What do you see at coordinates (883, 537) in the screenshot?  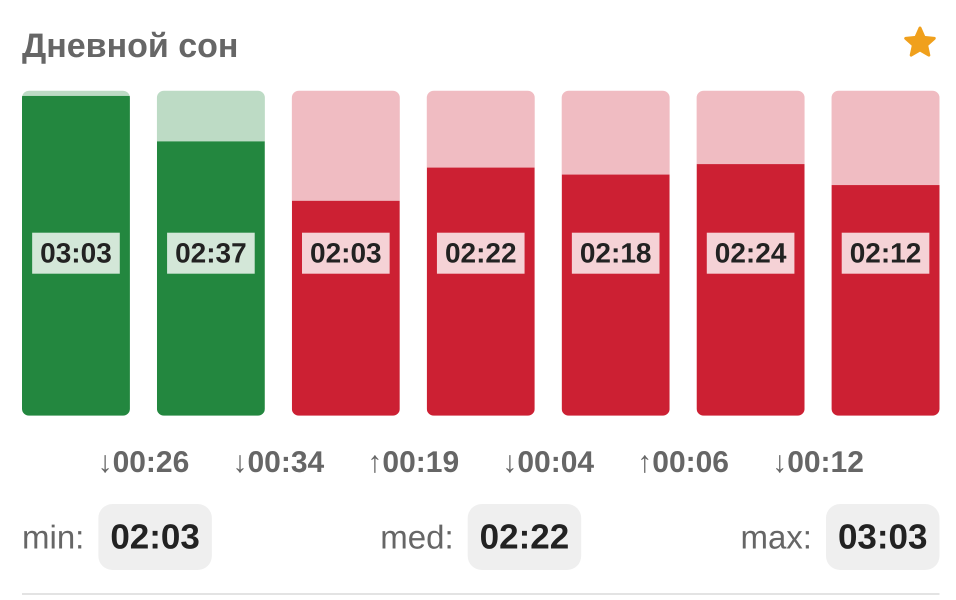 I see `text: 03:03` at bounding box center [883, 537].